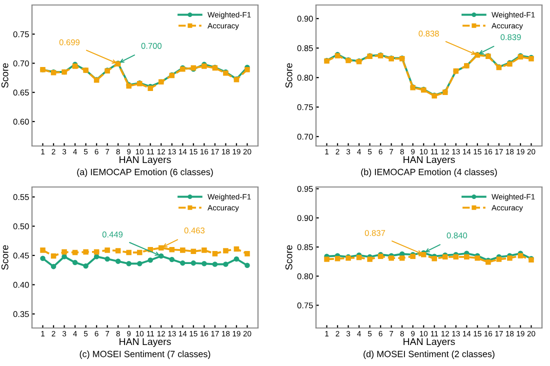 This screenshot has height=366, width=550. I want to click on text: (c) MOSEI Sentiment (7 classes), so click(145, 354).